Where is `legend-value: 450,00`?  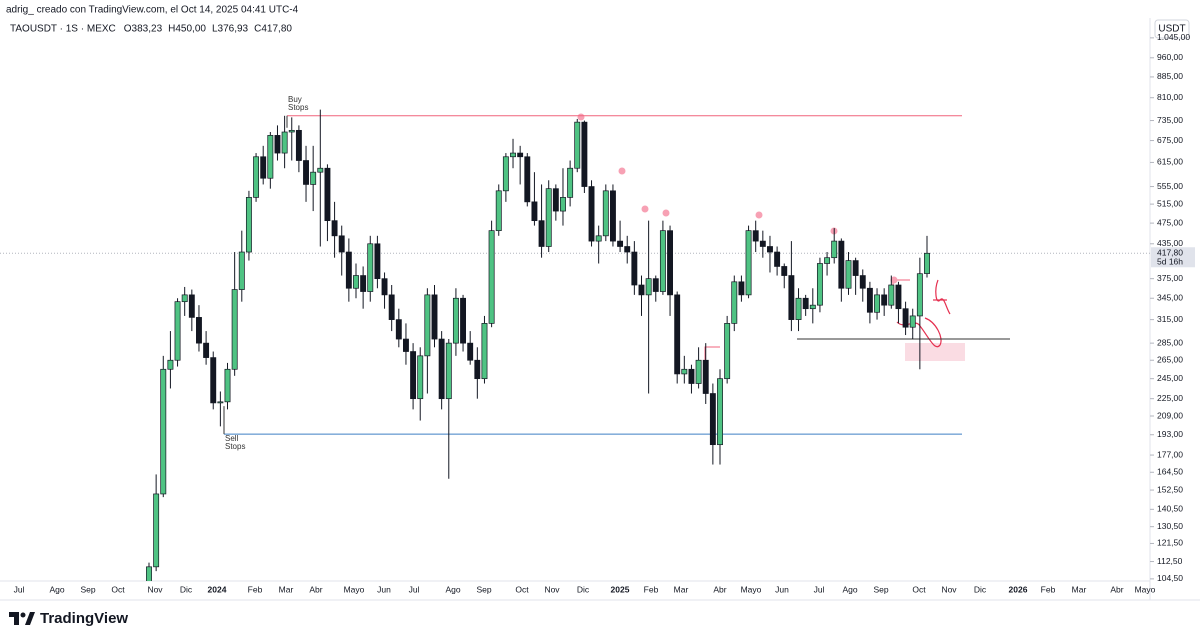 legend-value: 450,00 is located at coordinates (190, 29).